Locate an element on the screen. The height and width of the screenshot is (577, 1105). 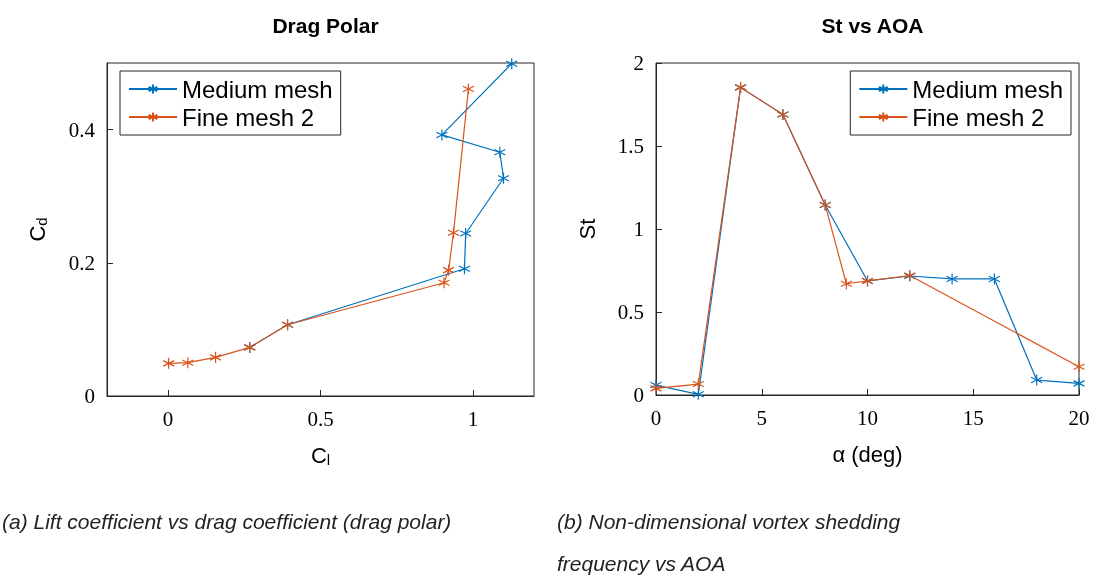
y-tick-label: 1.5 is located at coordinates (630, 146).